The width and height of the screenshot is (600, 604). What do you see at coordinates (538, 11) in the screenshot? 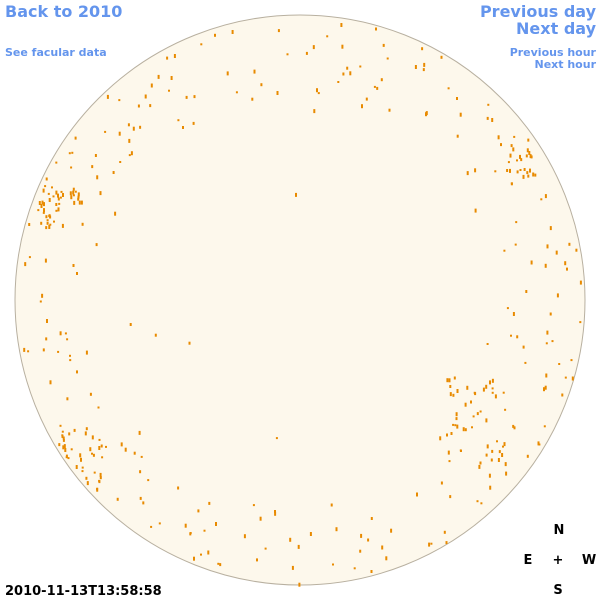
I see `previous-day-link: Previous day` at bounding box center [538, 11].